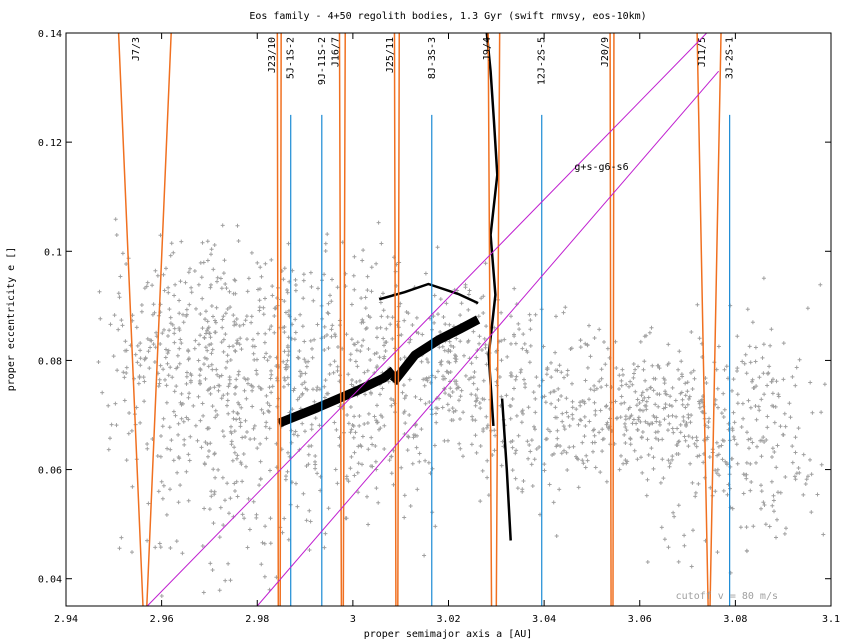 This screenshot has height=640, width=856. Describe the element at coordinates (640, 619) in the screenshot. I see `x-tick-label-6: 3.06` at that location.